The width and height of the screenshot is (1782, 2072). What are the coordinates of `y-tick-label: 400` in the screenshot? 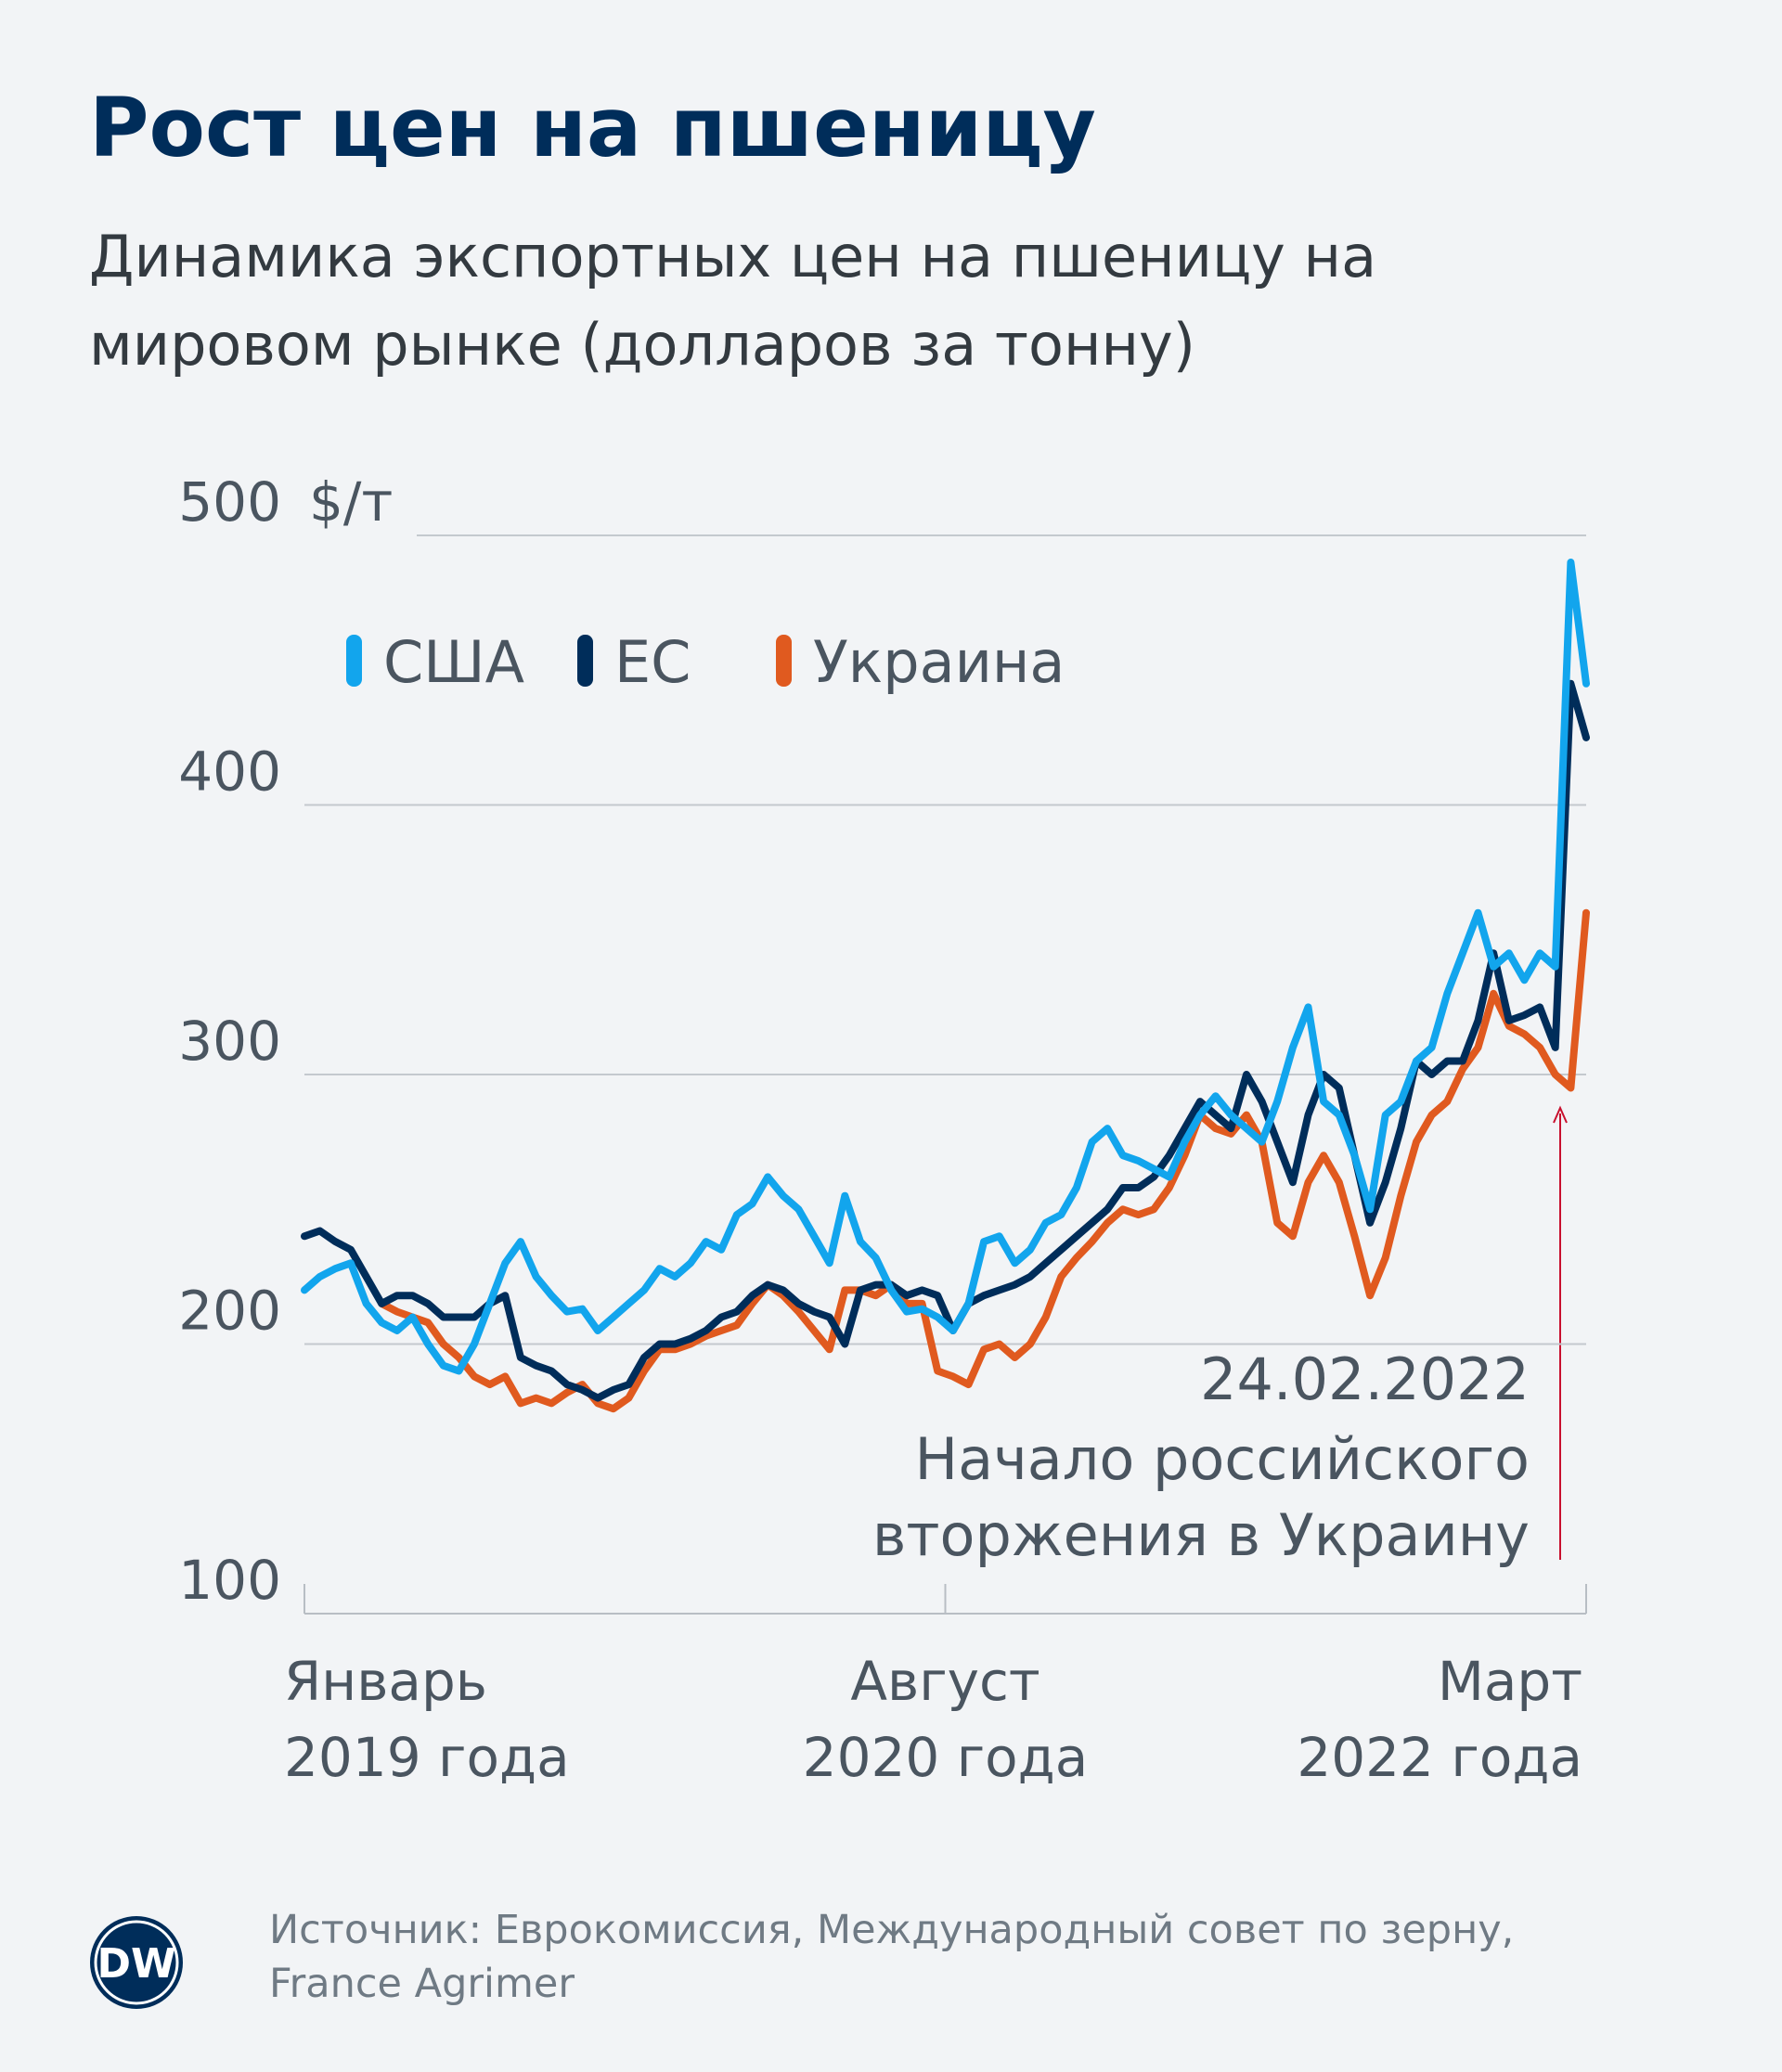 It's located at (229, 772).